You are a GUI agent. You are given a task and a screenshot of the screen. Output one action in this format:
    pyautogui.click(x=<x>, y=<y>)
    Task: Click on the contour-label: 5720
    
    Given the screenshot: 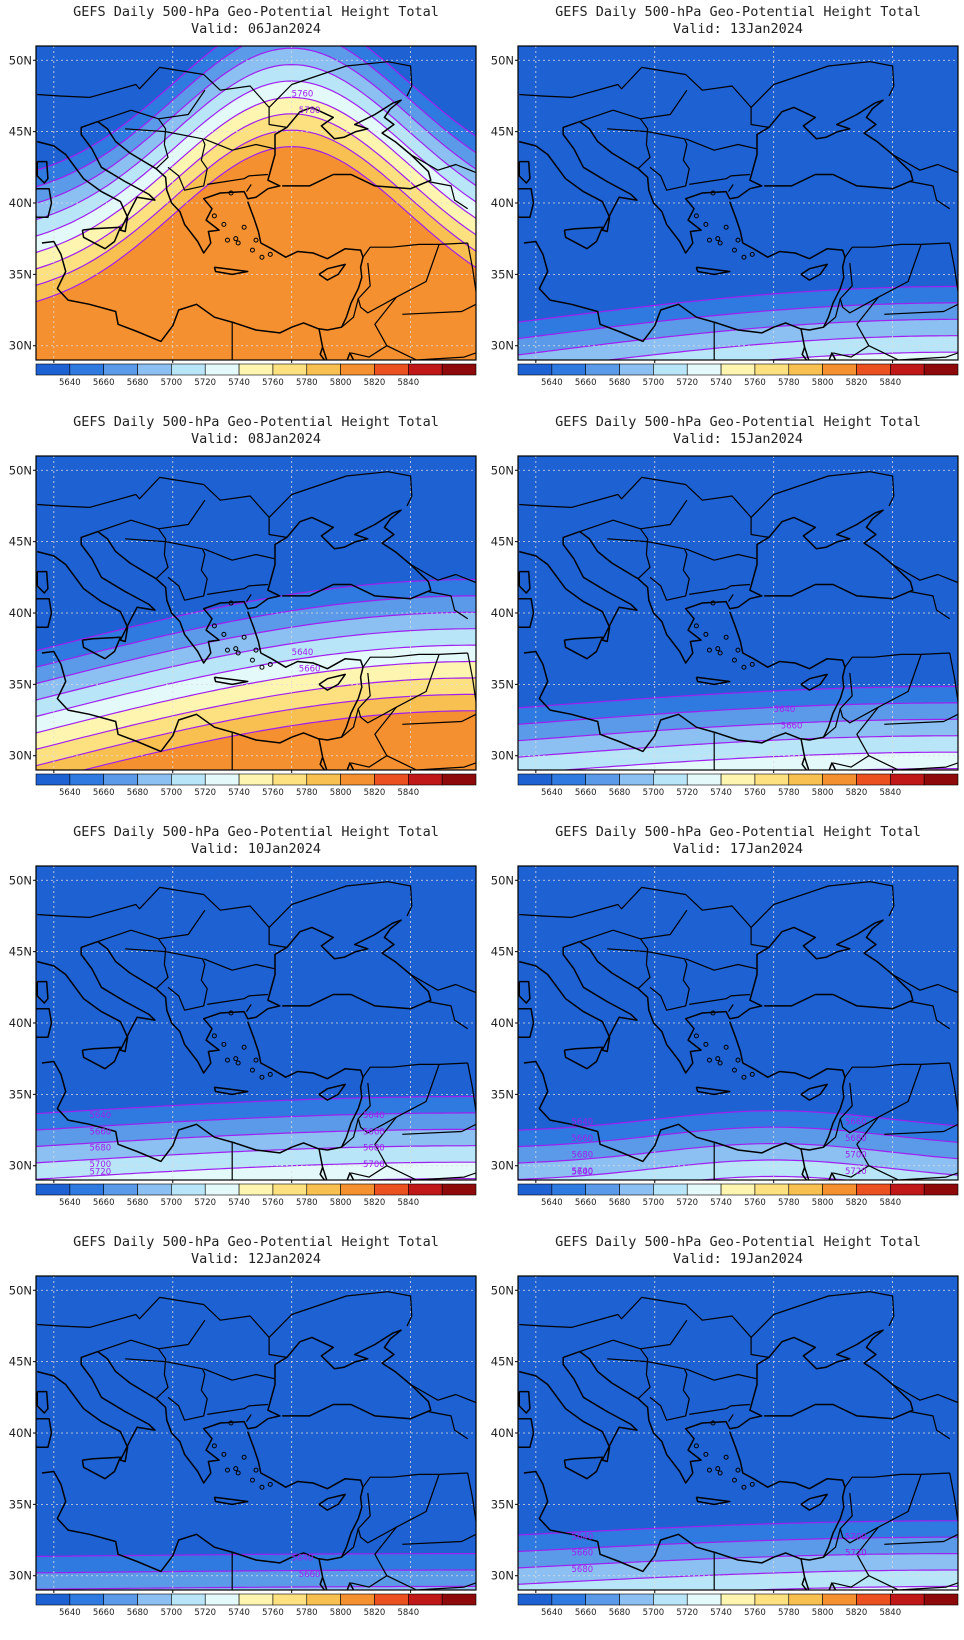 What is the action you would take?
    pyautogui.click(x=101, y=1172)
    